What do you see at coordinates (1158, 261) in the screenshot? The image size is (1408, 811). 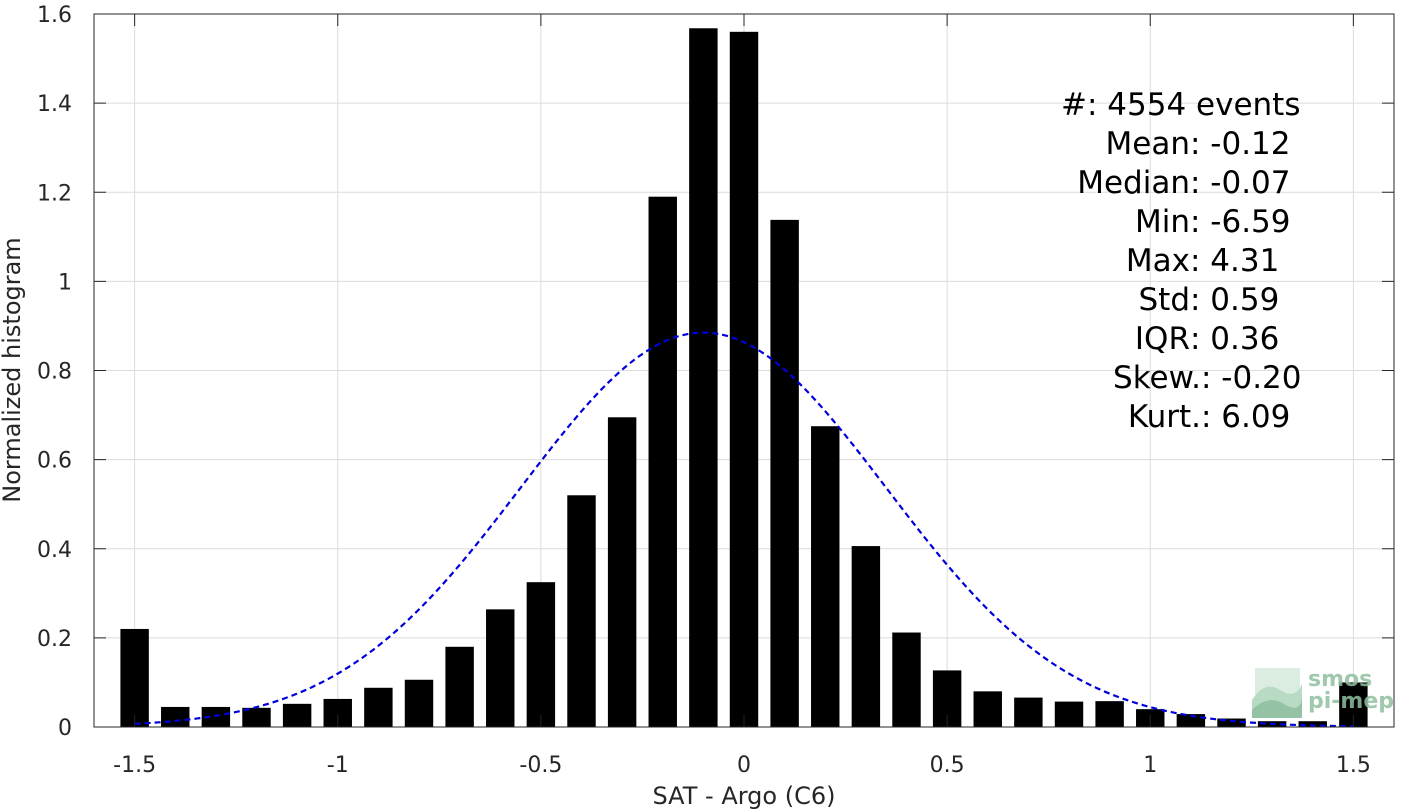 I see `stat-label: Max` at bounding box center [1158, 261].